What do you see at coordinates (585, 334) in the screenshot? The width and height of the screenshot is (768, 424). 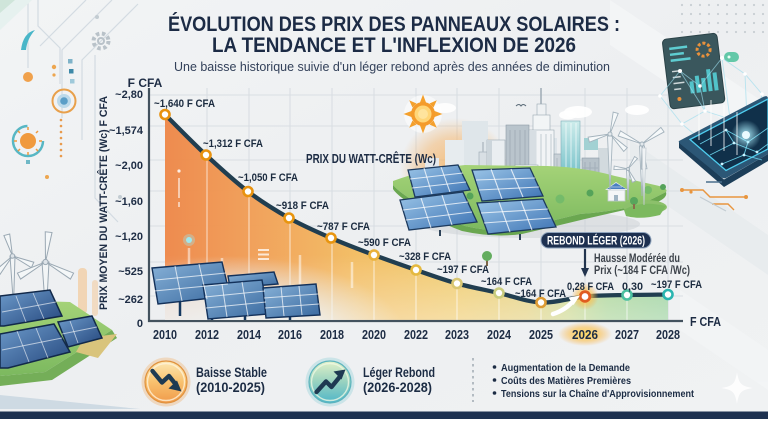 I see `svg-text: 2026` at bounding box center [585, 334].